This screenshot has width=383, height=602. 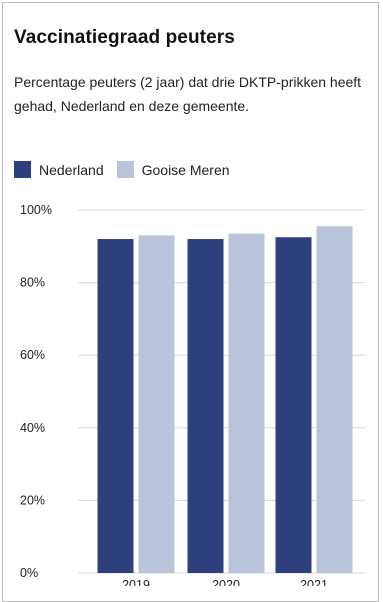 What do you see at coordinates (22, 169) in the screenshot?
I see `legend-swatch-nederland` at bounding box center [22, 169].